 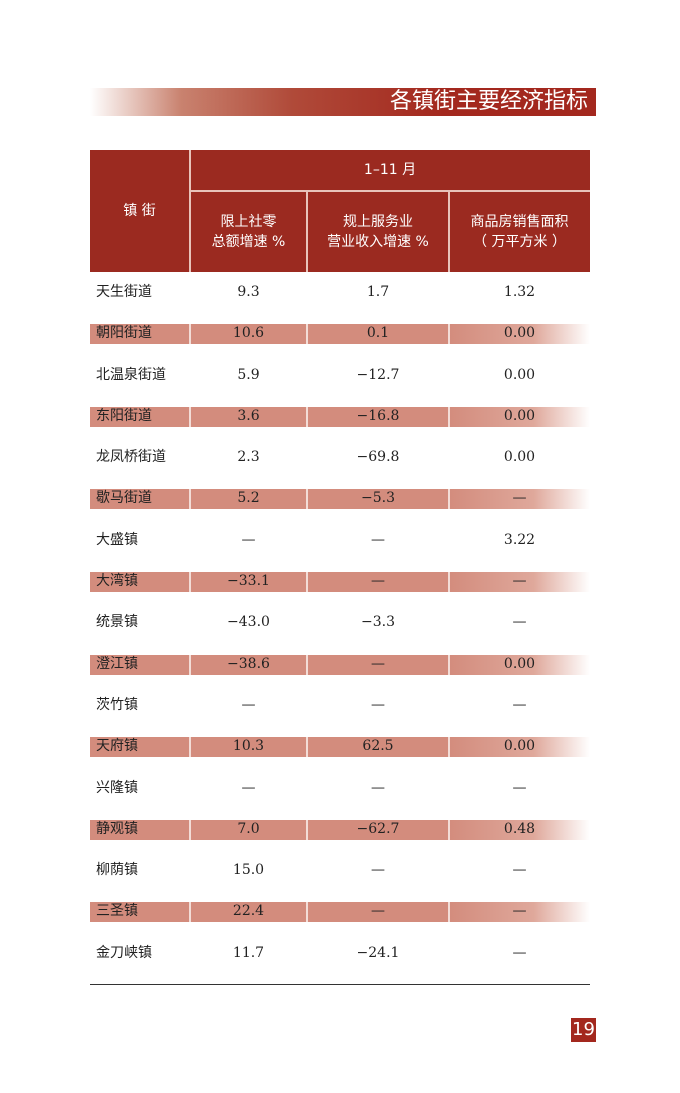 I want to click on table-row: 茨竹镇 — — —, so click(x=340, y=705).